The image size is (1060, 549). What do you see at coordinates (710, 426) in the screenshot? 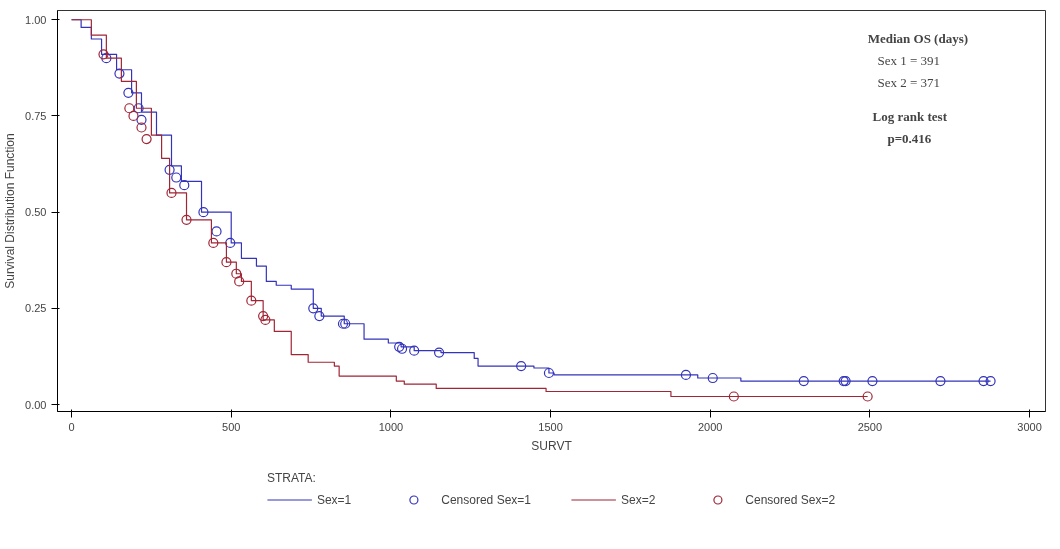
I see `x-tick-label: 2000` at bounding box center [710, 426].